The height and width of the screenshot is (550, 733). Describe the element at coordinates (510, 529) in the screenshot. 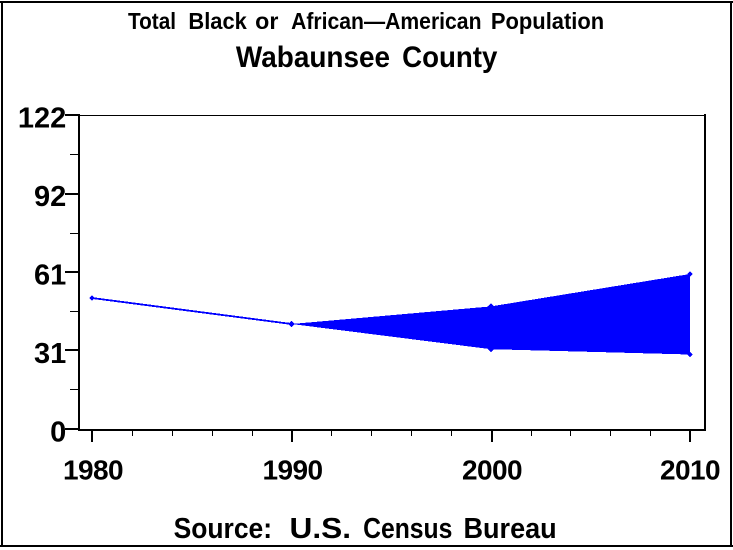

I see `svg-text: Bureau` at that location.